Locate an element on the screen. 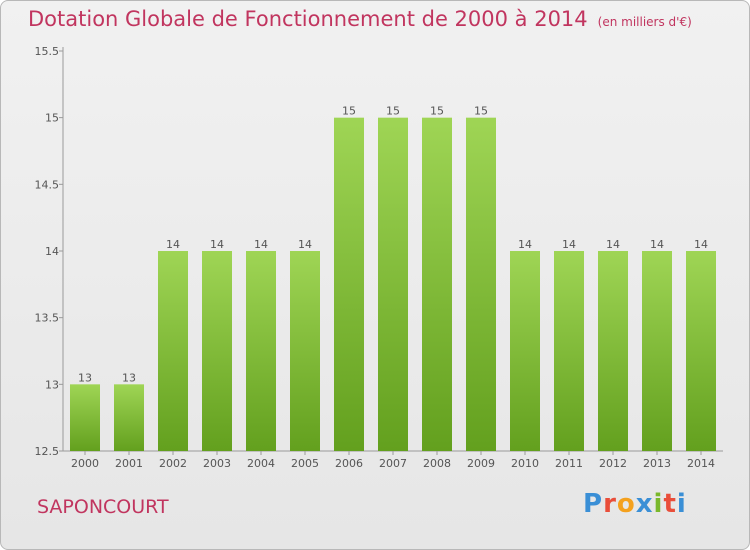  x-tick-label: 2000 is located at coordinates (85, 463).